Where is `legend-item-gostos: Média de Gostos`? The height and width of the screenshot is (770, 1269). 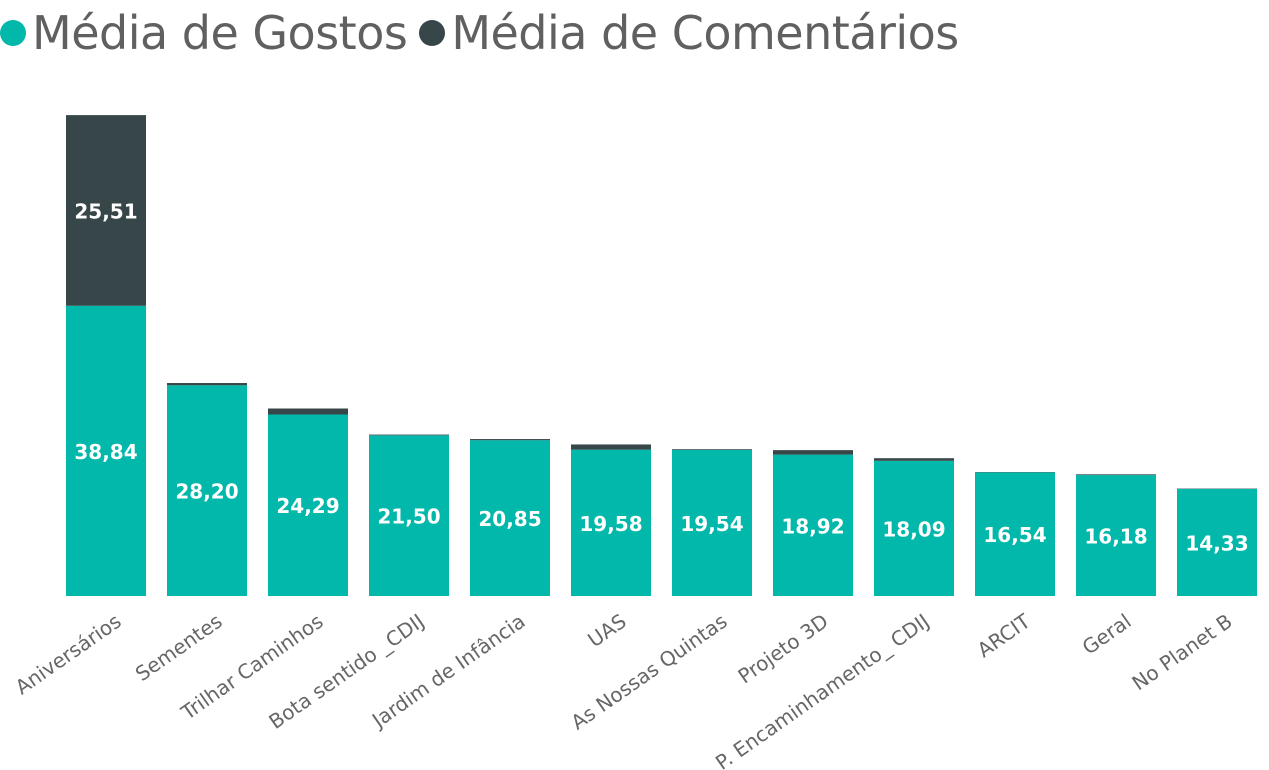 legend-item-gostos: Média de Gostos is located at coordinates (204, 33).